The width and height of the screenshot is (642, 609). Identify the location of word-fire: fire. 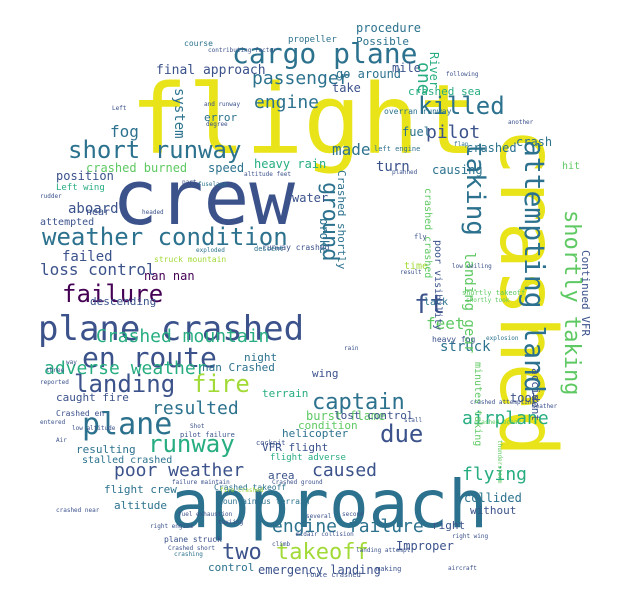
(221, 384).